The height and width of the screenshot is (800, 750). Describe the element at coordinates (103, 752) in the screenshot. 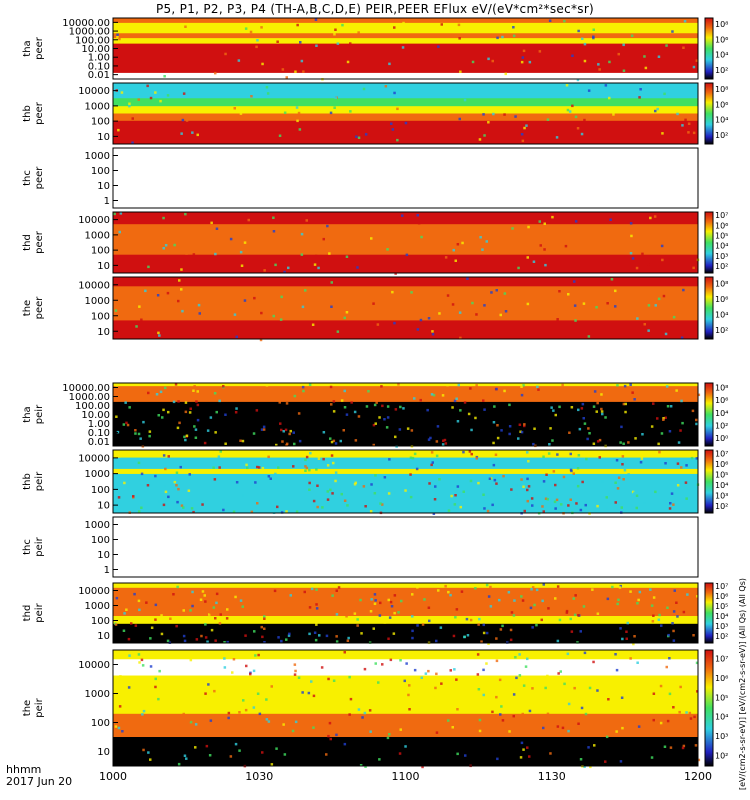

I see `y-tick-label: 10` at that location.